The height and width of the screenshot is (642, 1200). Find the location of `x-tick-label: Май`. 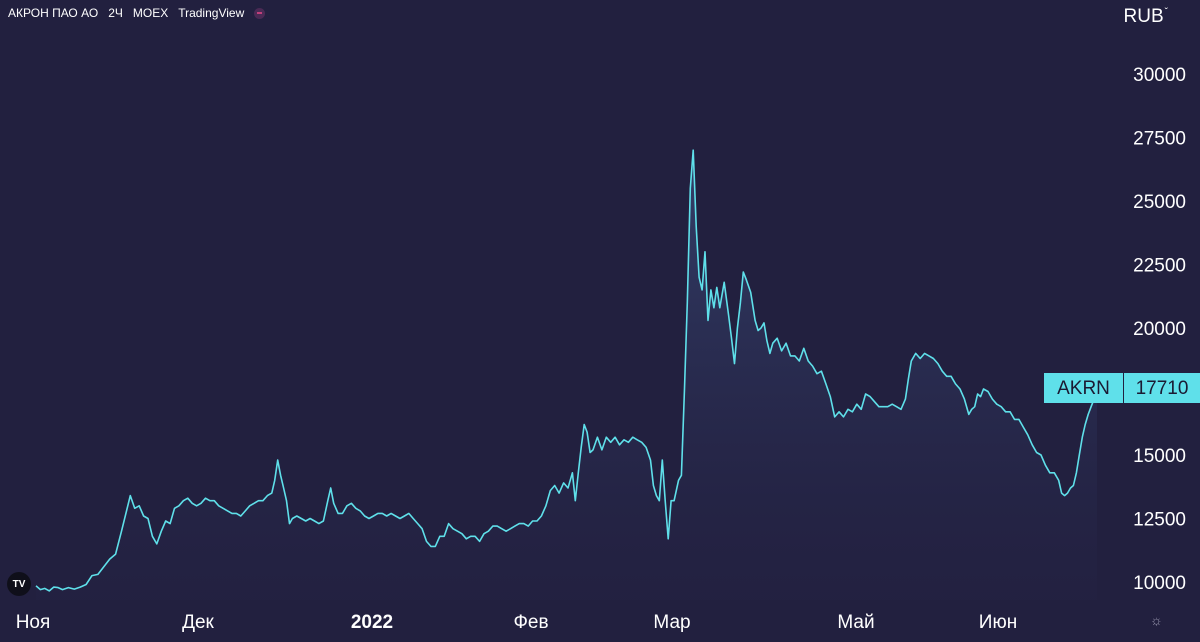

x-tick-label: Май is located at coordinates (855, 622).